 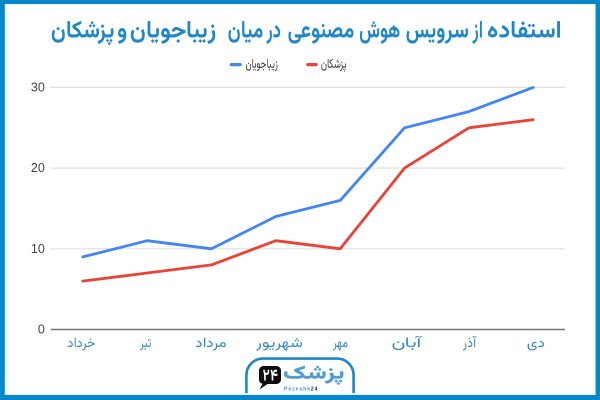 What do you see at coordinates (41, 330) in the screenshot?
I see `svg-text: 0` at bounding box center [41, 330].